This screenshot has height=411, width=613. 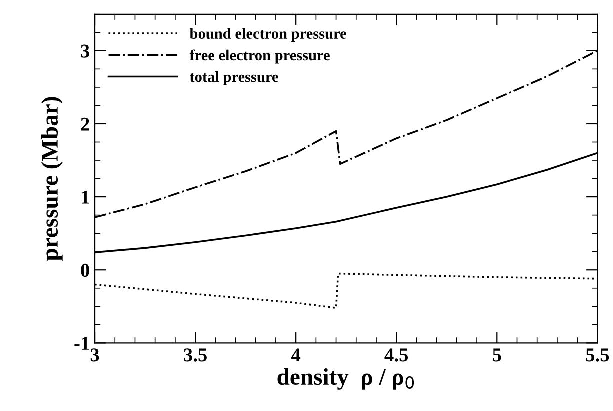 What do you see at coordinates (268, 35) in the screenshot?
I see `legend-label: bound electron pressure` at bounding box center [268, 35].